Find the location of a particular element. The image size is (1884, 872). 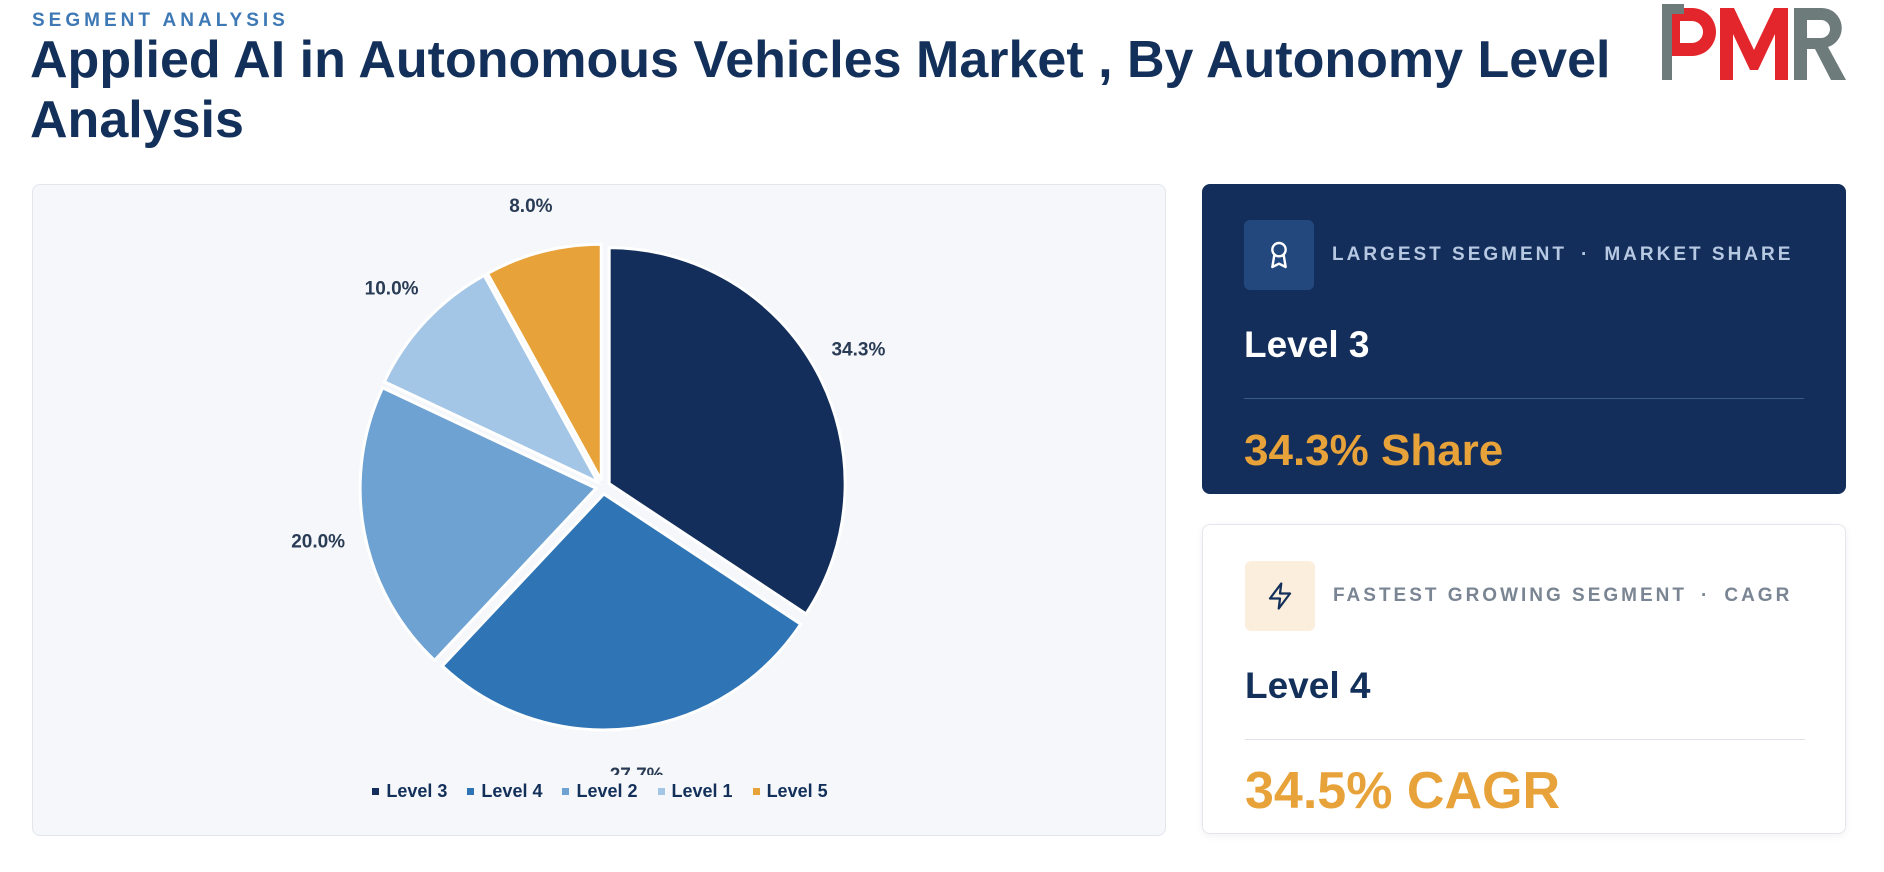

legend-item: Level 2 is located at coordinates (600, 791).